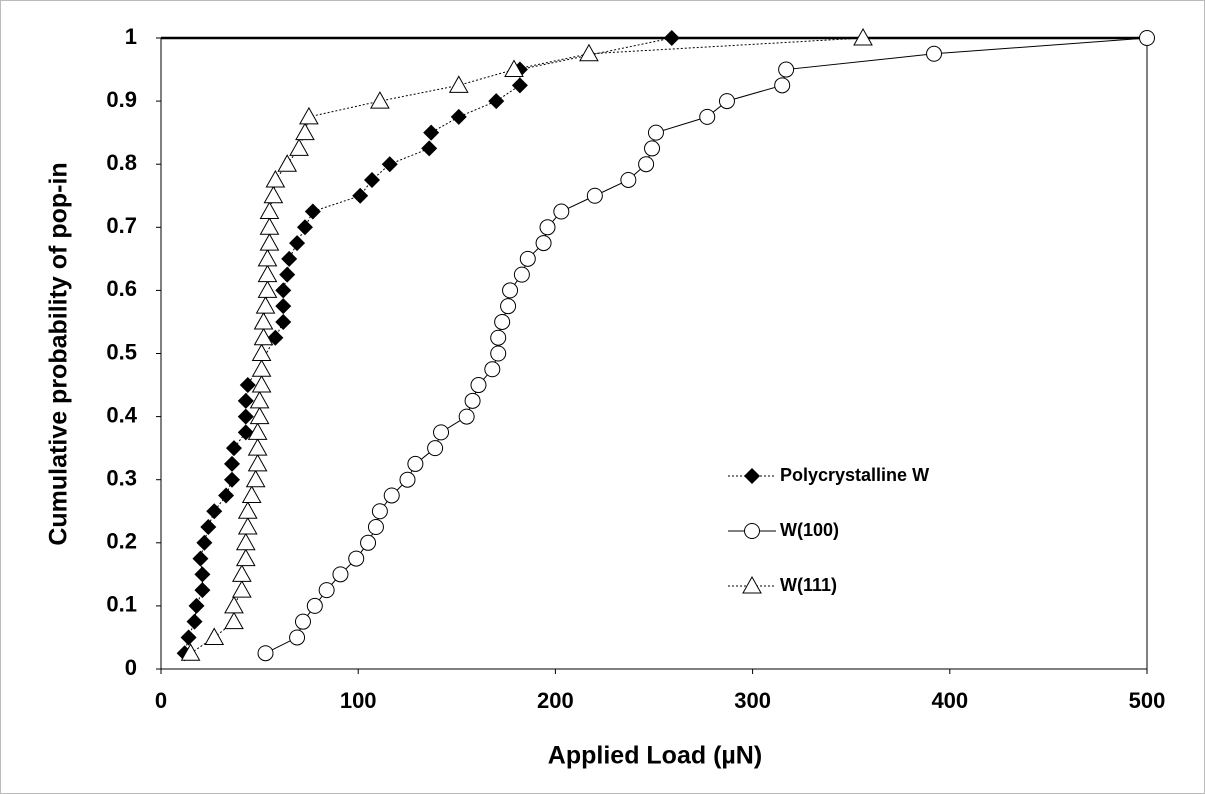 The height and width of the screenshot is (794, 1205). What do you see at coordinates (121, 99) in the screenshot?
I see `y-tick-label: 0.9` at bounding box center [121, 99].